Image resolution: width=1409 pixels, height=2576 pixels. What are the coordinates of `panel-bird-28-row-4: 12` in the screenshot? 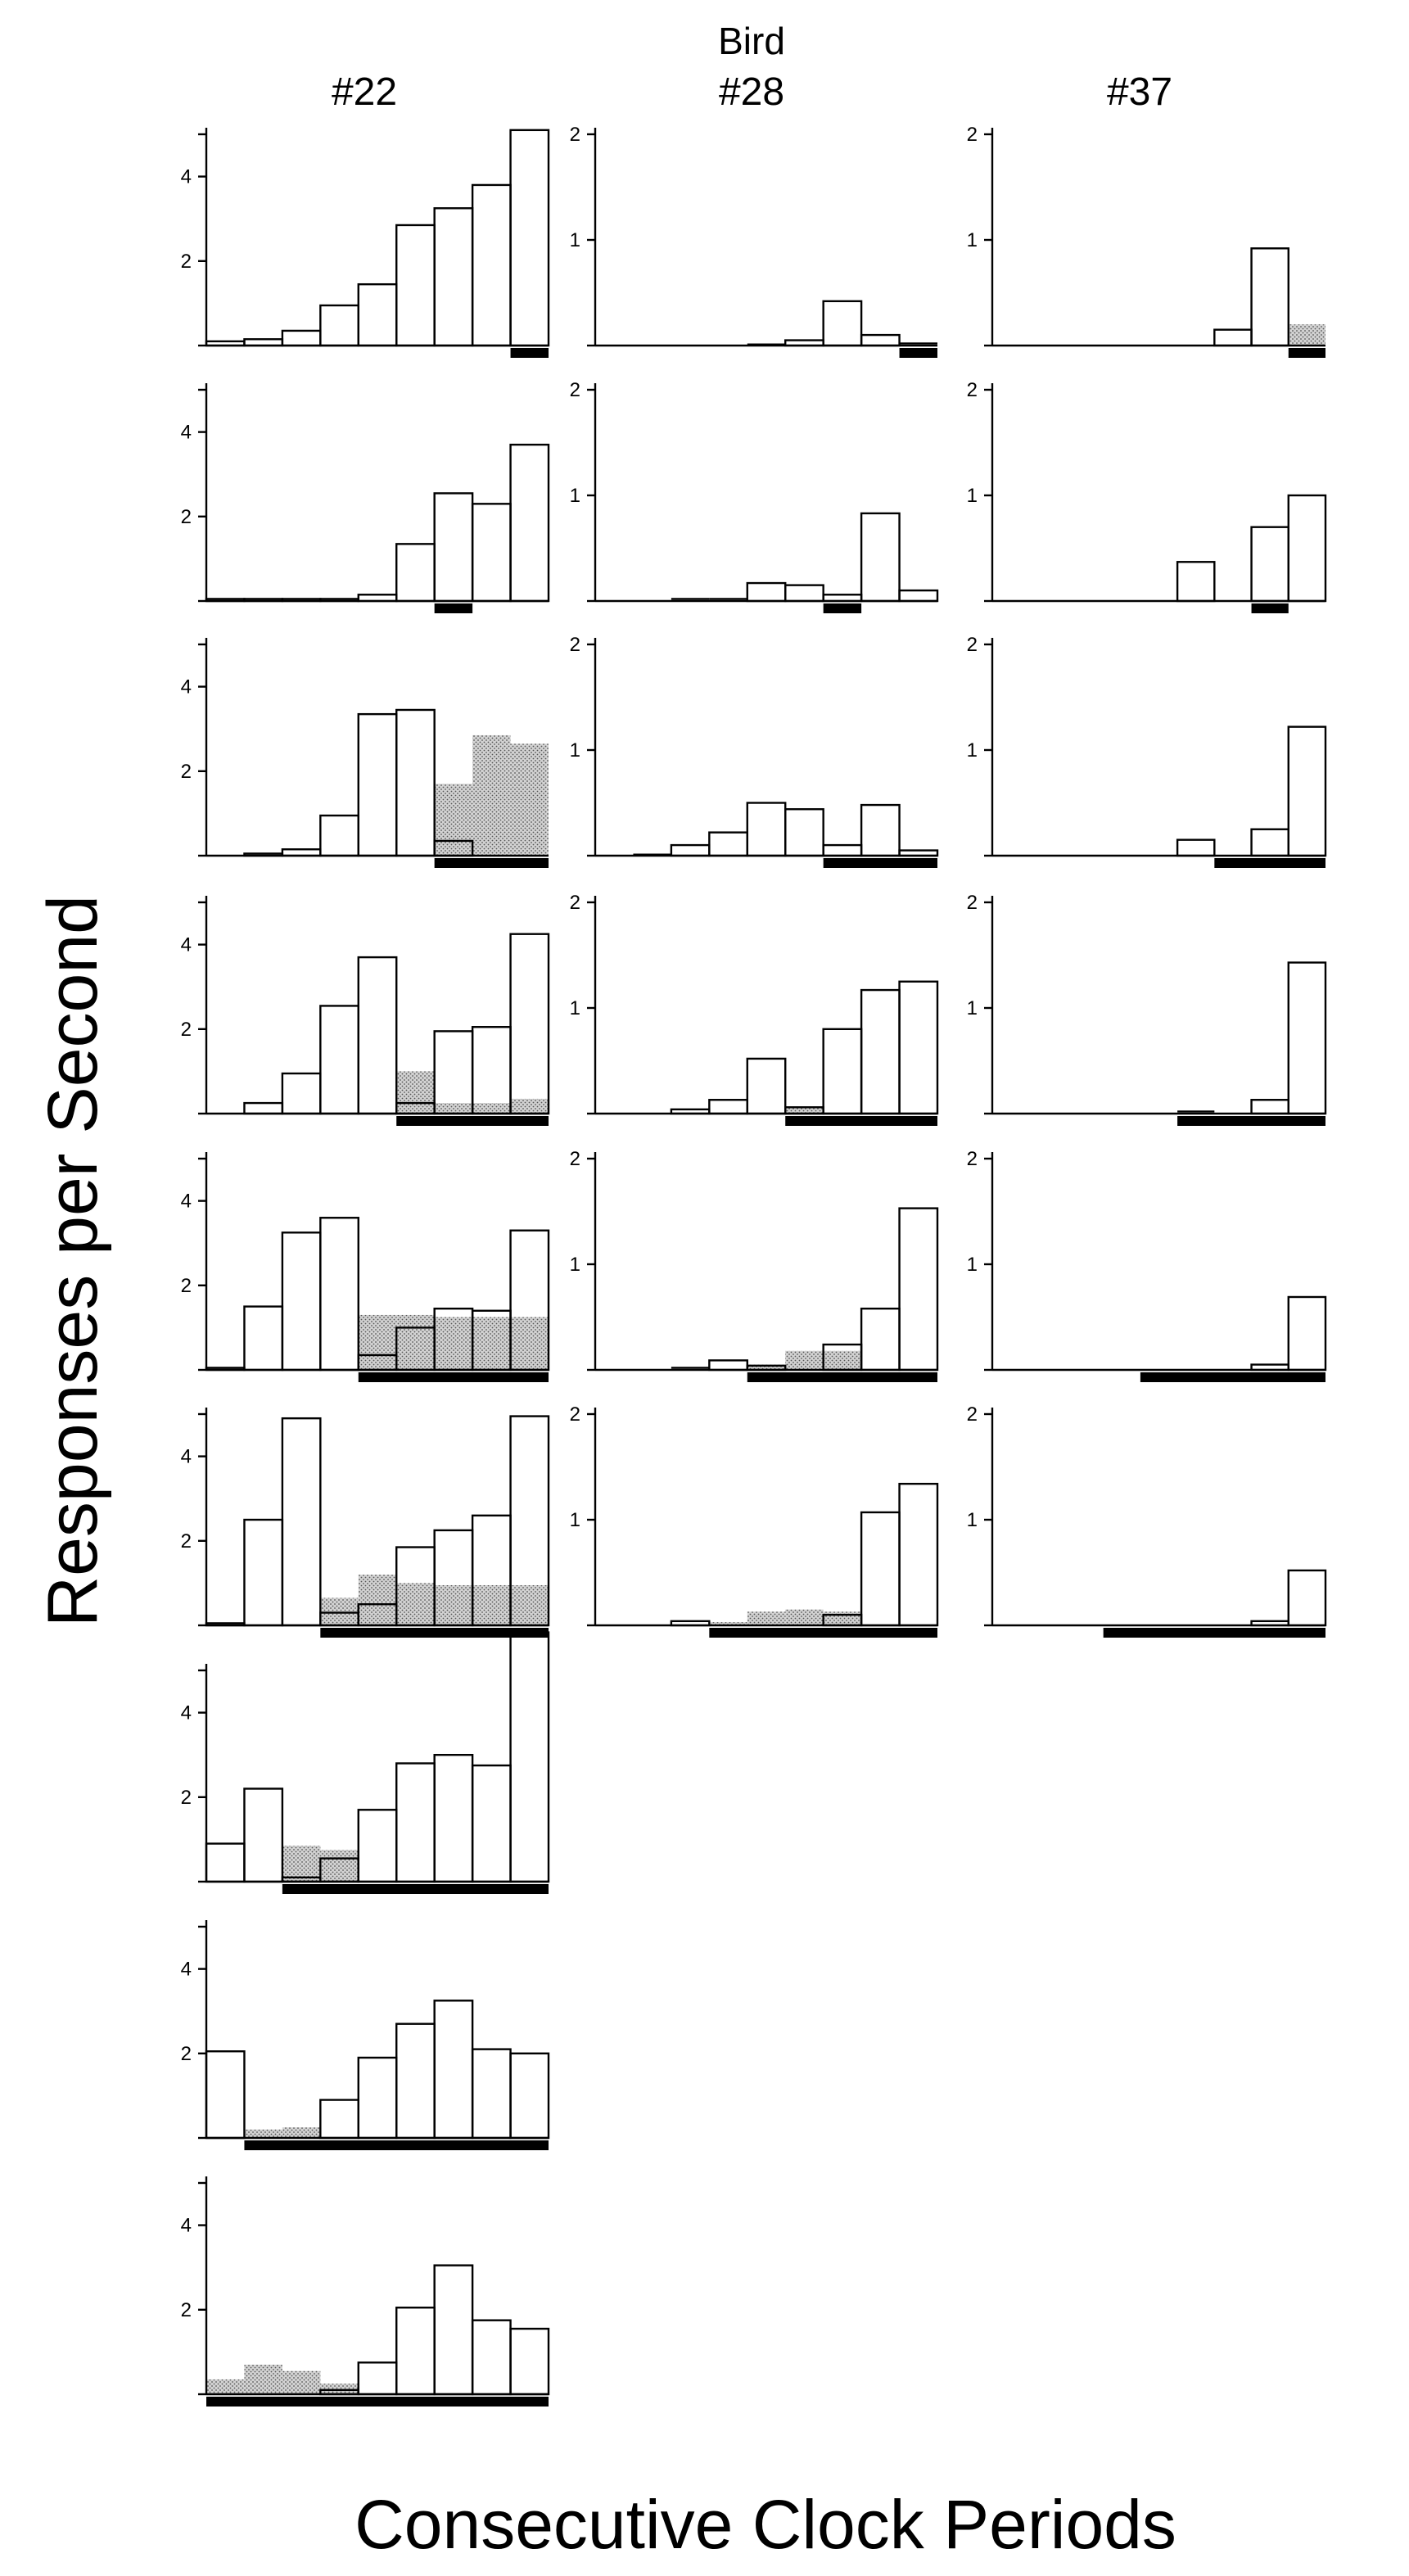 It's located at (754, 1009).